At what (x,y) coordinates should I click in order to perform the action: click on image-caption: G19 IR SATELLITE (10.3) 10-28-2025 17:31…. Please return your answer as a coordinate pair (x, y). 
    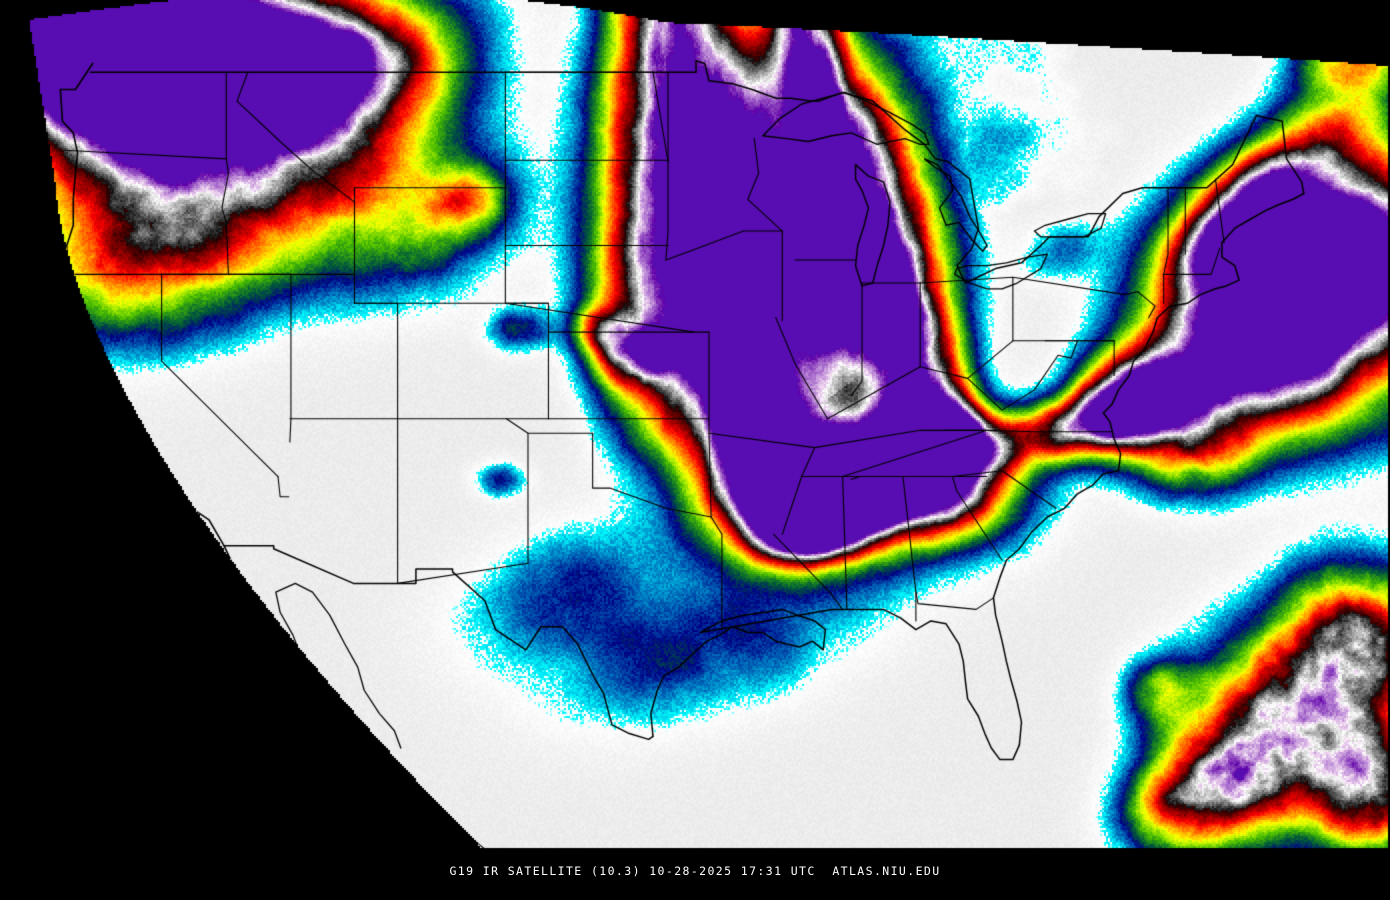
    Looking at the image, I should click on (695, 871).